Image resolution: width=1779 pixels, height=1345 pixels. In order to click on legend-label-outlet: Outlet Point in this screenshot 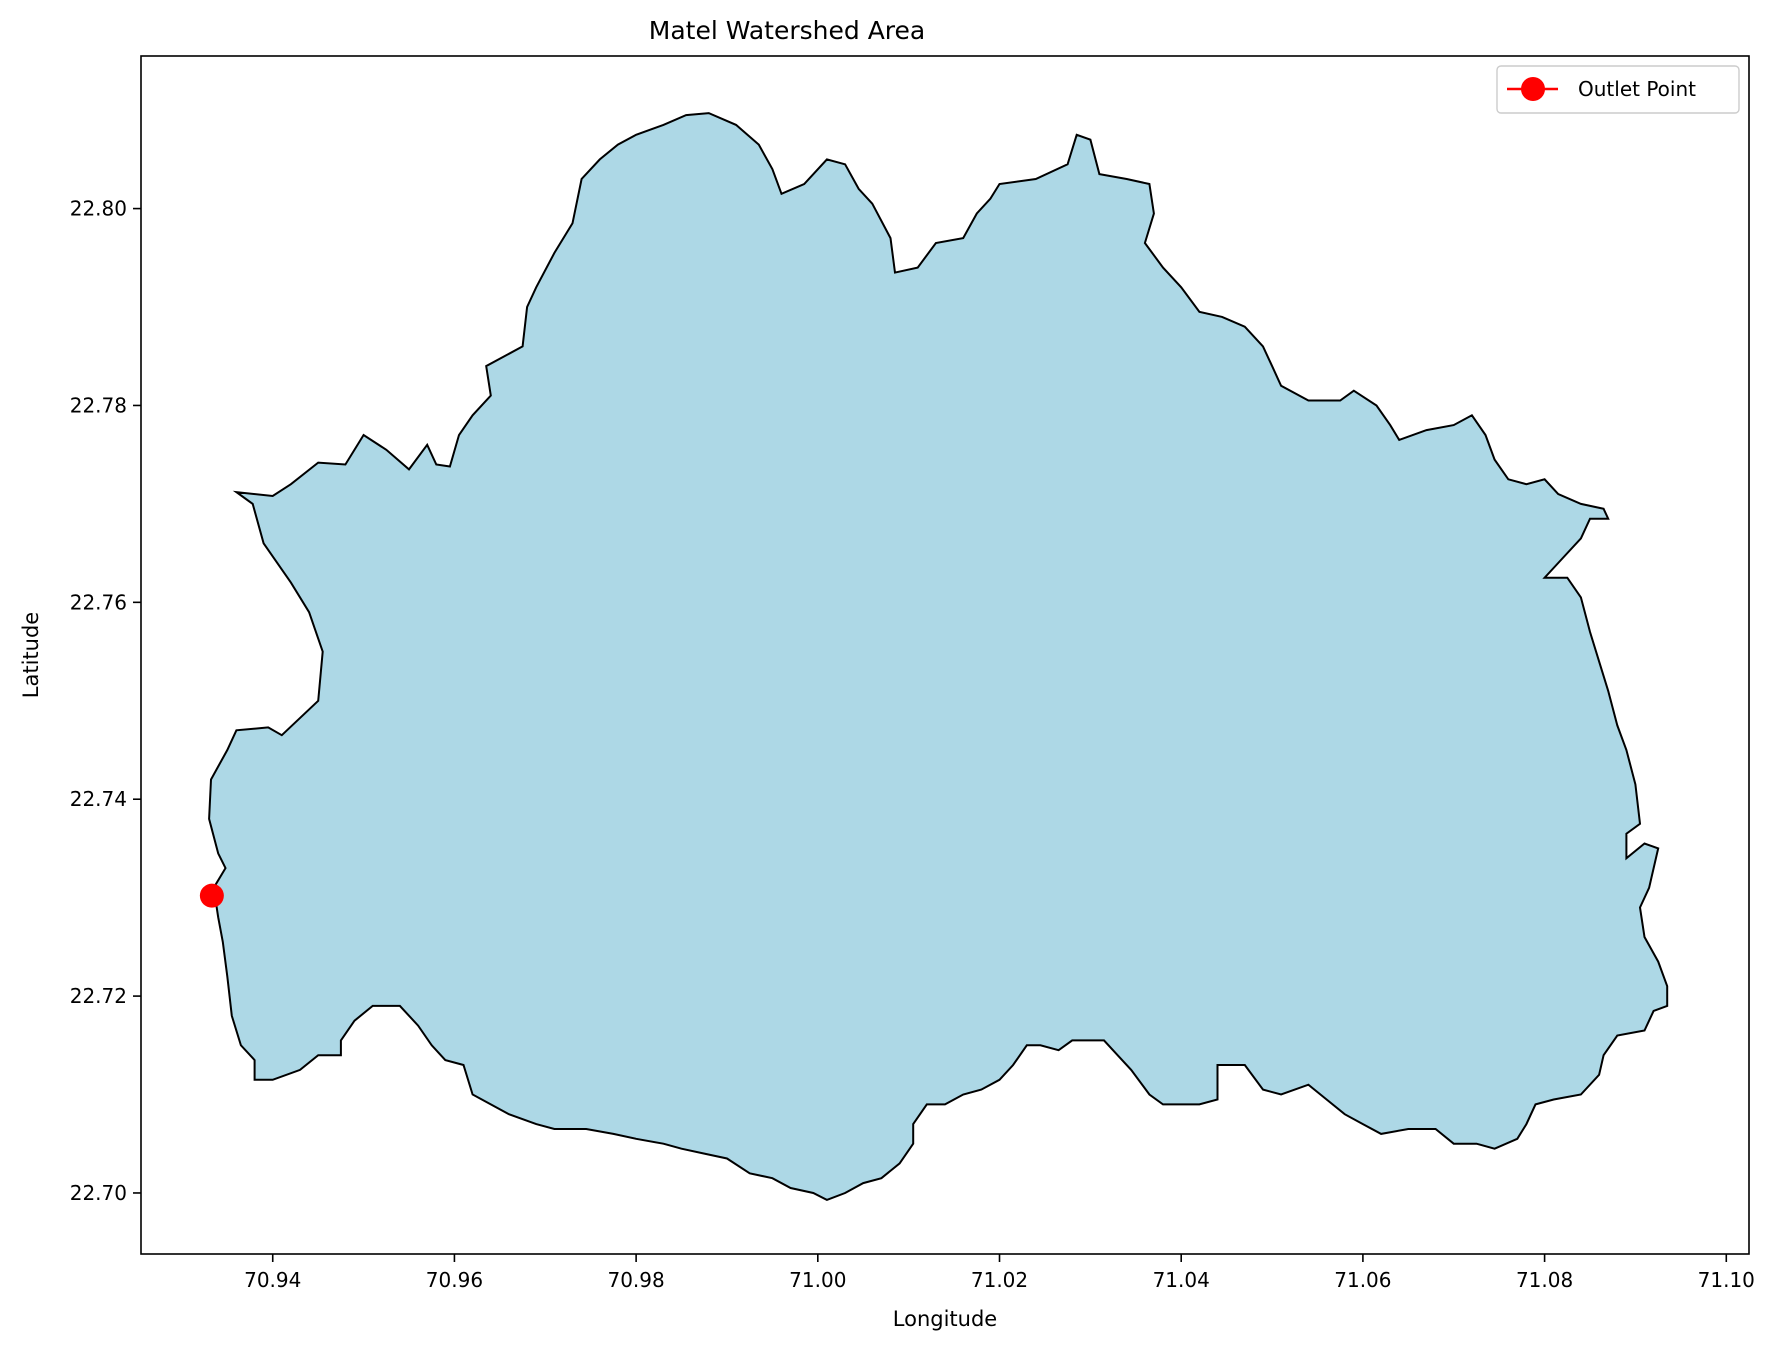, I will do `click(1637, 89)`.